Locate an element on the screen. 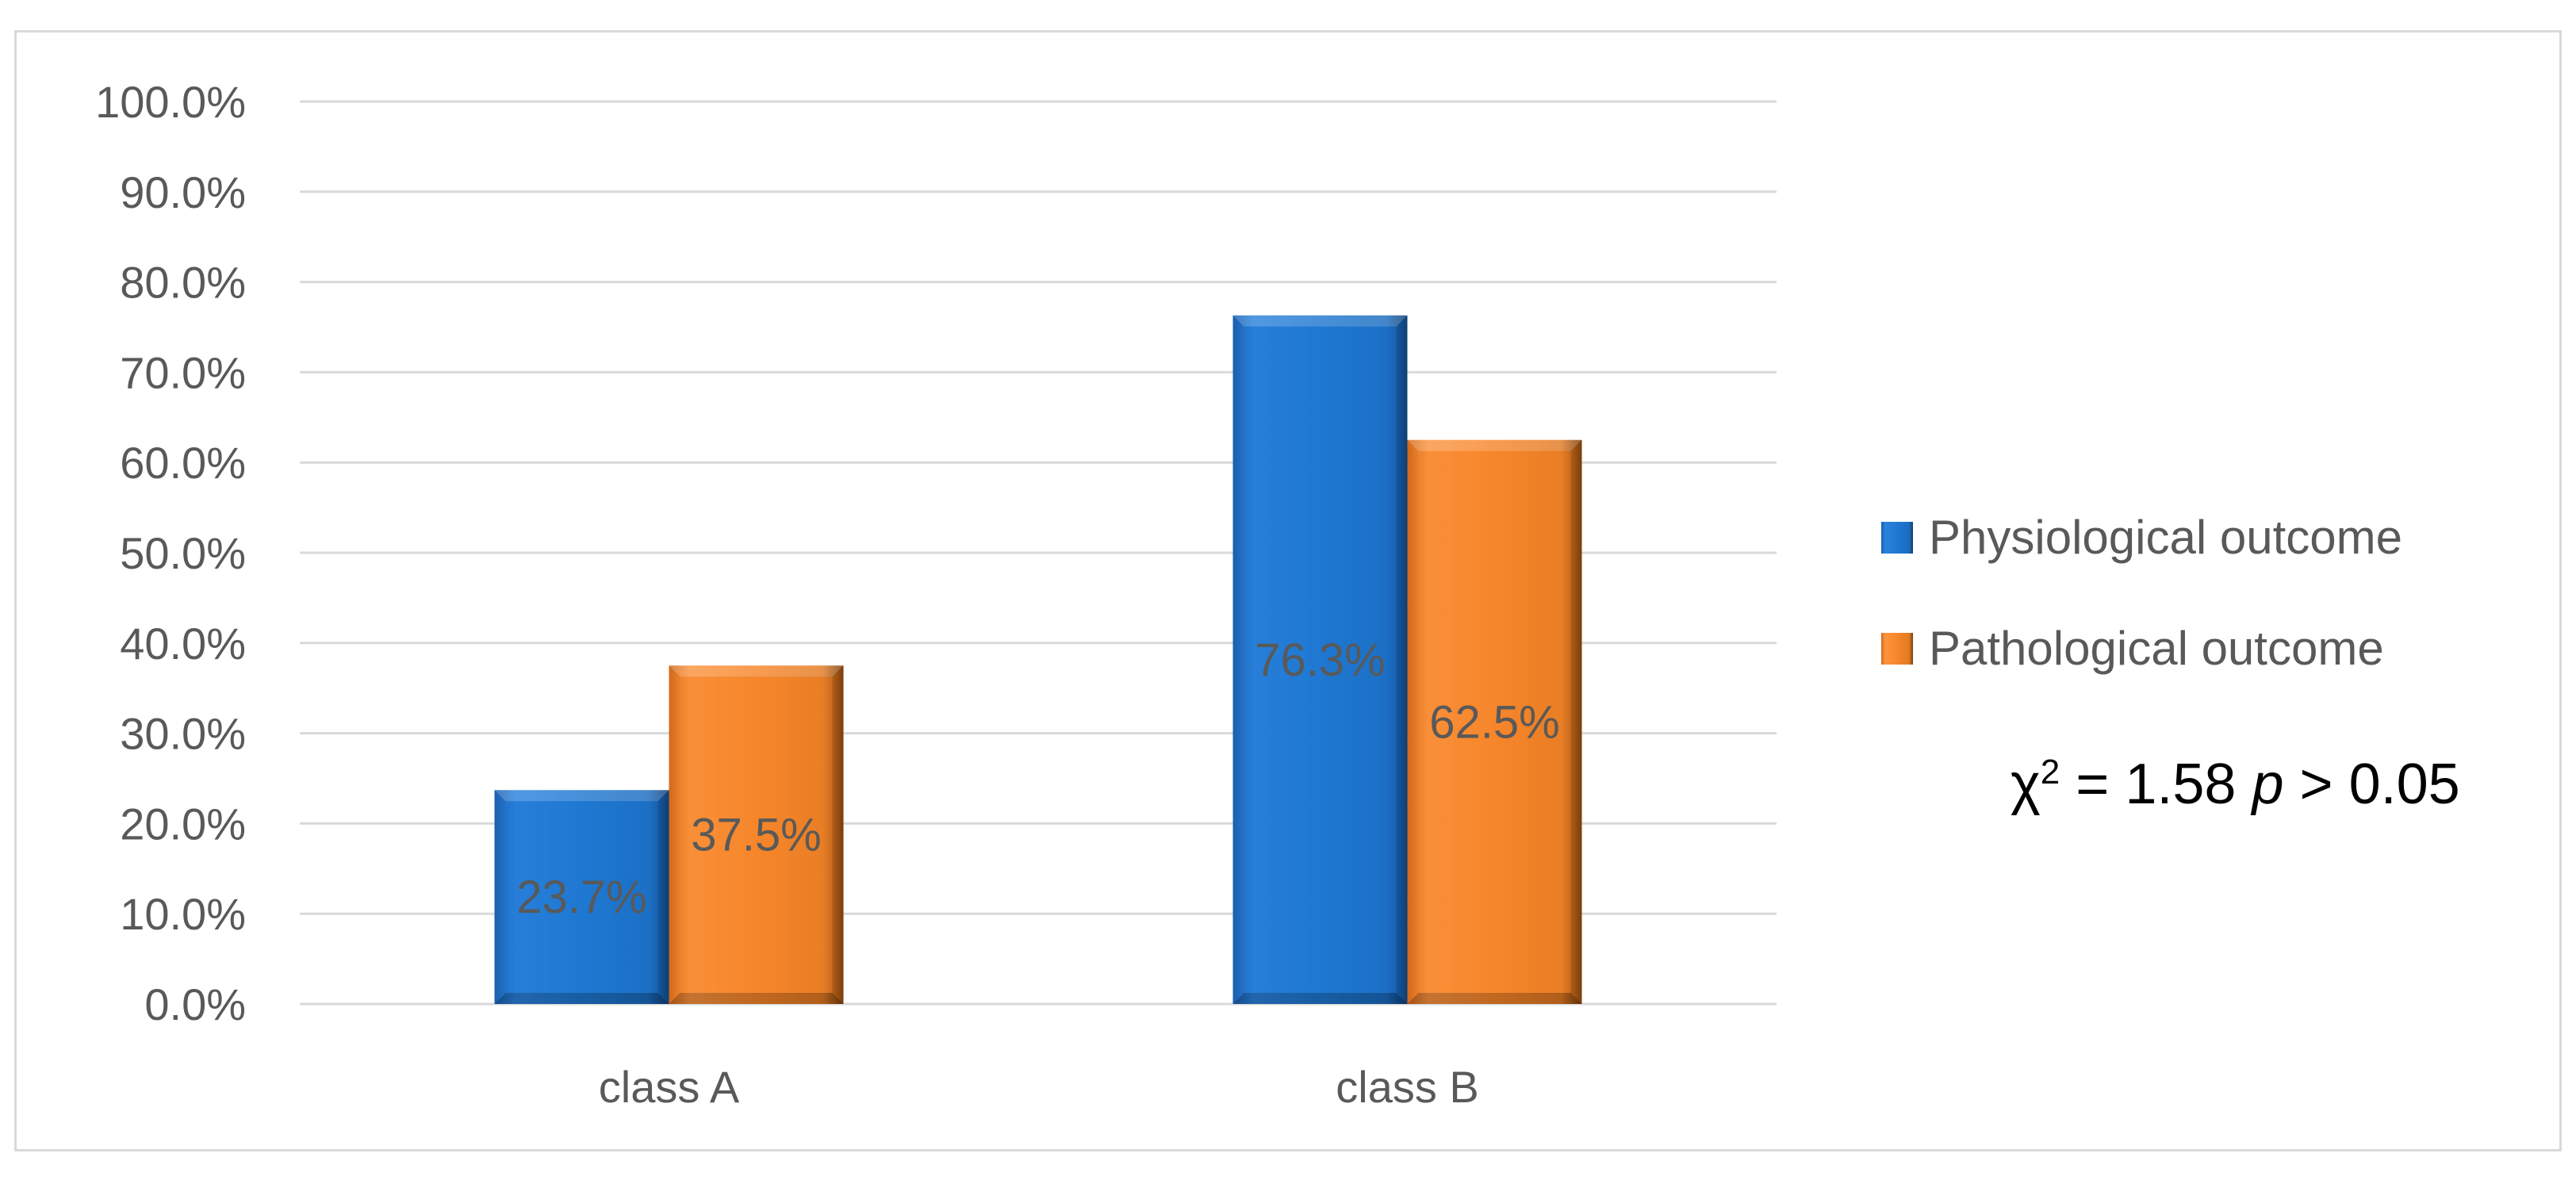  y-tick-label: 90.0% is located at coordinates (183, 192).